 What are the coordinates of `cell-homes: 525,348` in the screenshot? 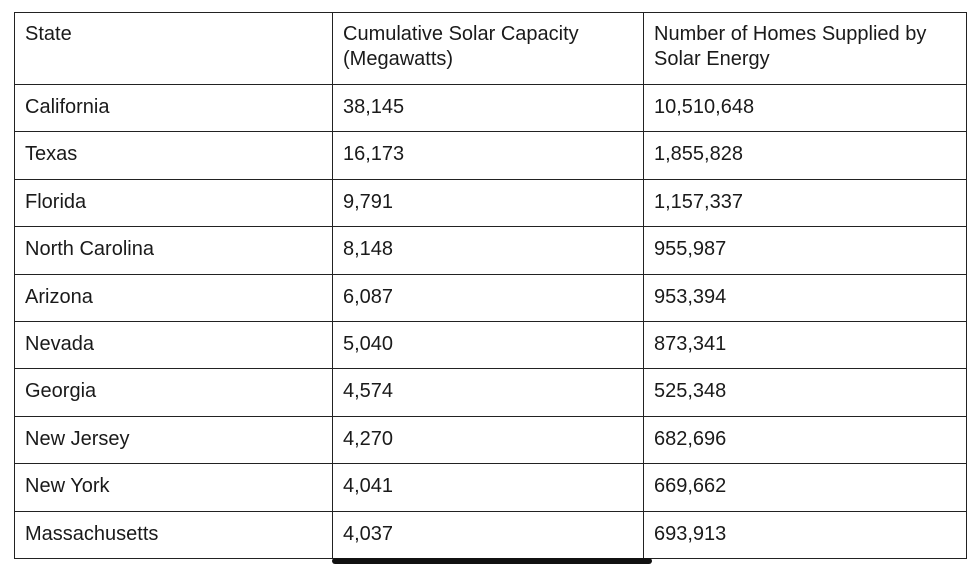 It's located at (805, 392).